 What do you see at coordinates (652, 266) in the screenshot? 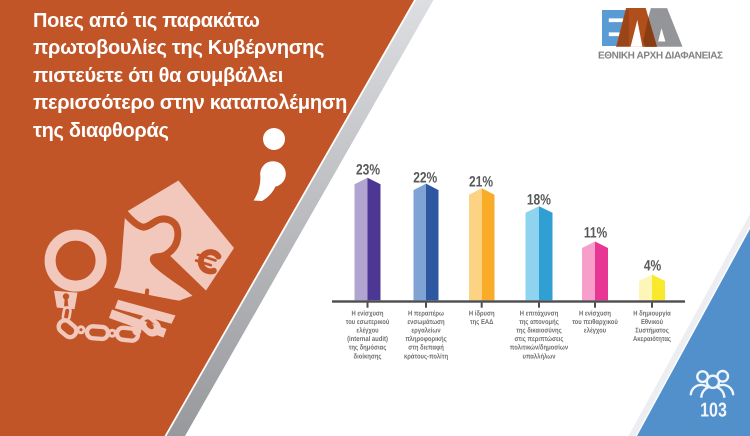
I see `svg-text: 4%` at bounding box center [652, 266].